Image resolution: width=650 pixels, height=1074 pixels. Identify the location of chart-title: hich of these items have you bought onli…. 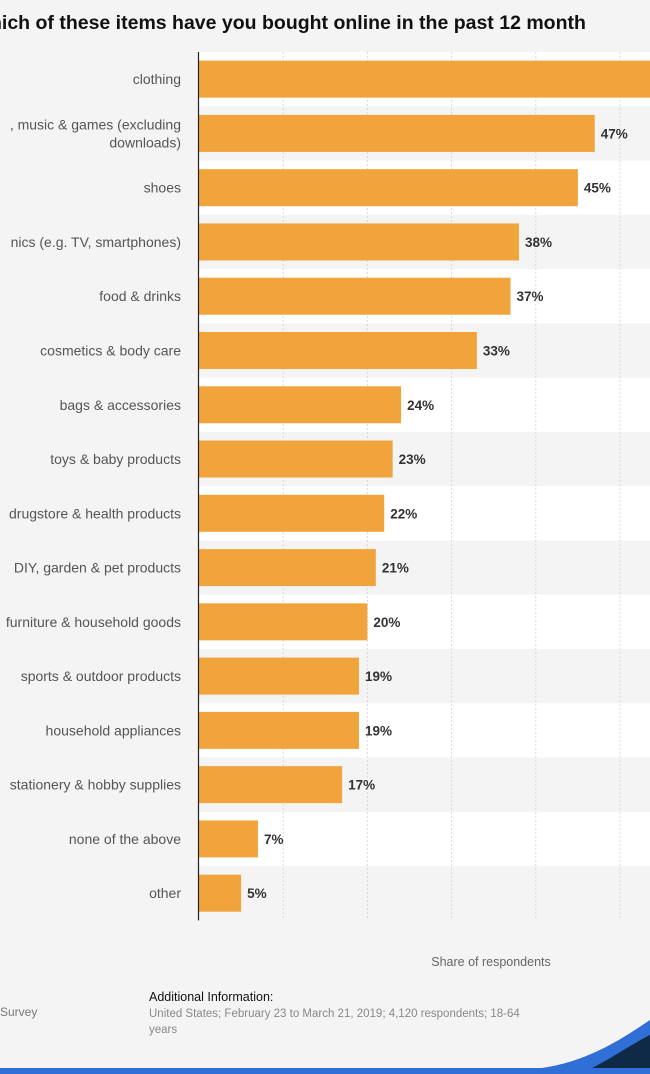
(293, 23).